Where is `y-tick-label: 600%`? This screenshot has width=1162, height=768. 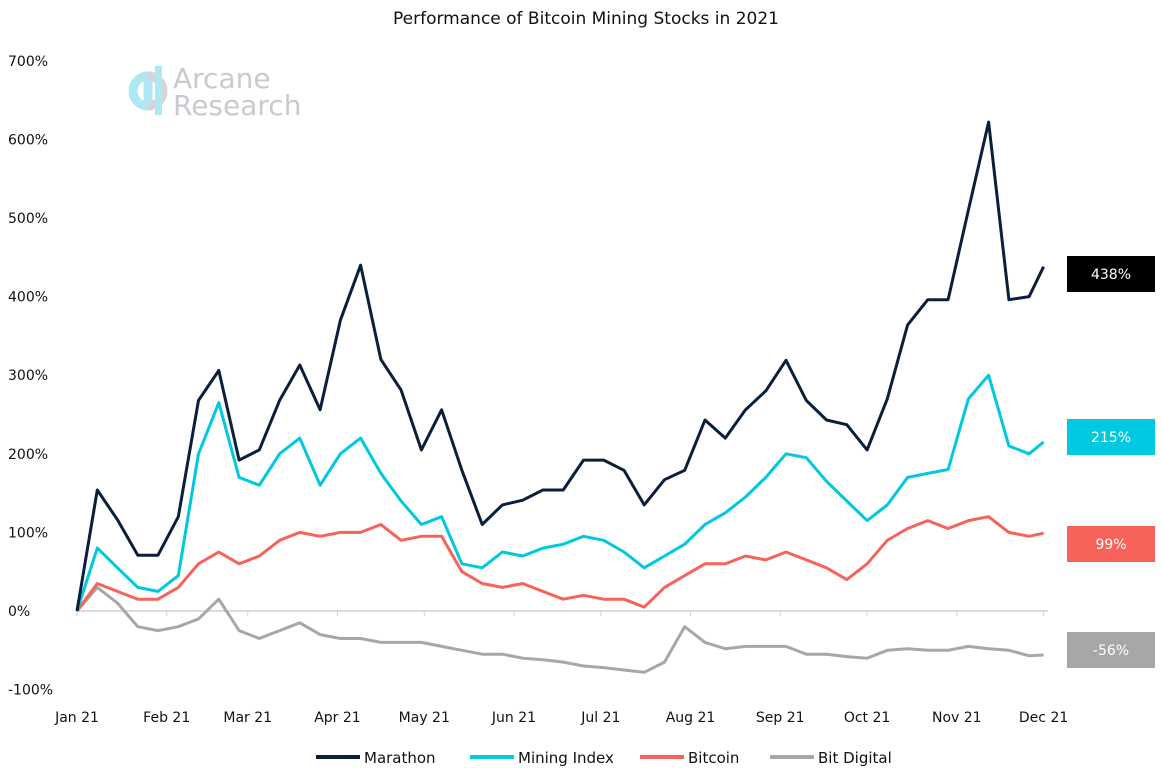 y-tick-label: 600% is located at coordinates (28, 140).